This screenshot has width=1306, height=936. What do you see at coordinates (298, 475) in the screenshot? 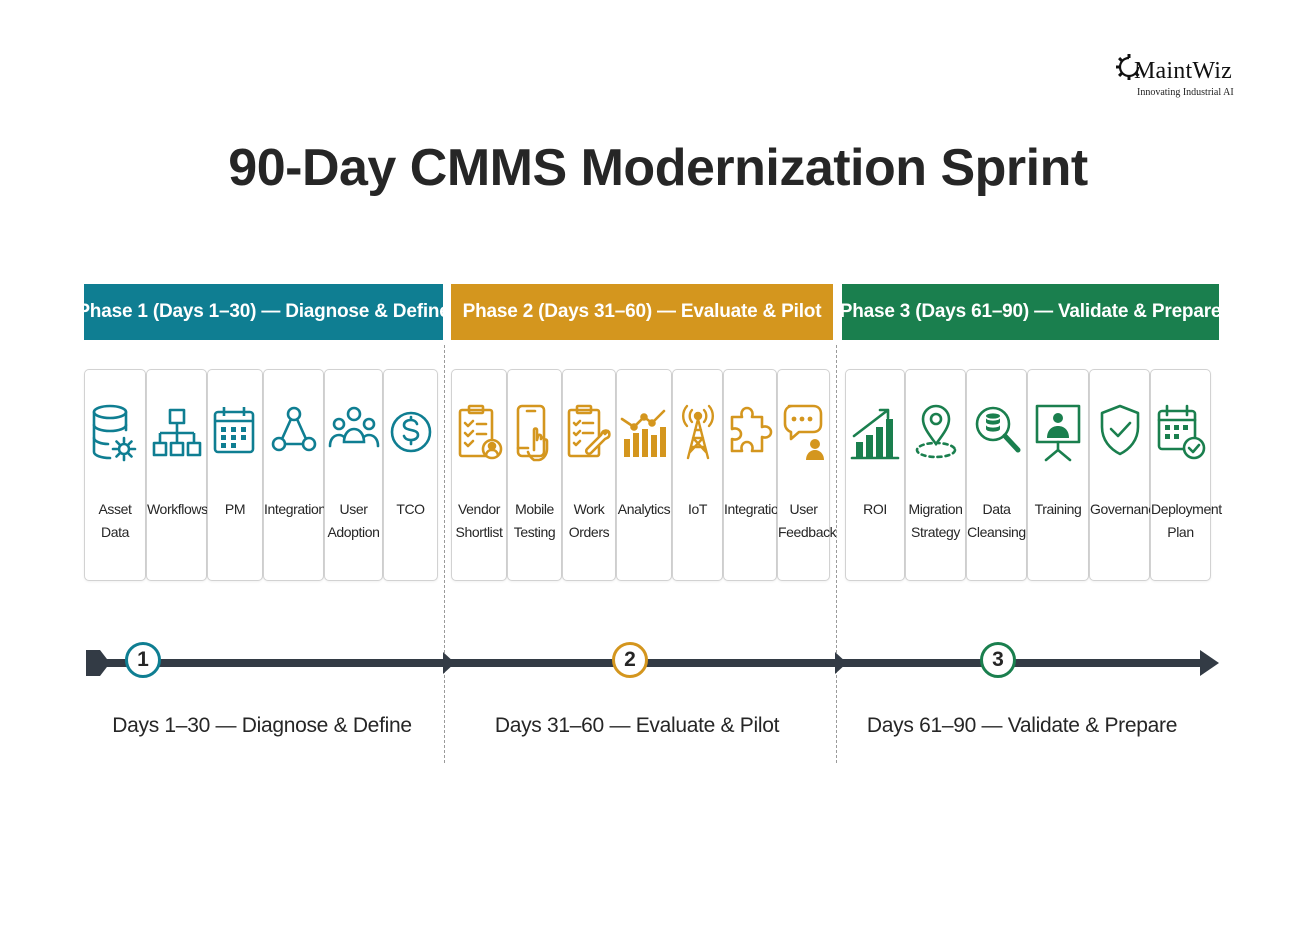
I see `card-integrations: Integrations` at bounding box center [298, 475].